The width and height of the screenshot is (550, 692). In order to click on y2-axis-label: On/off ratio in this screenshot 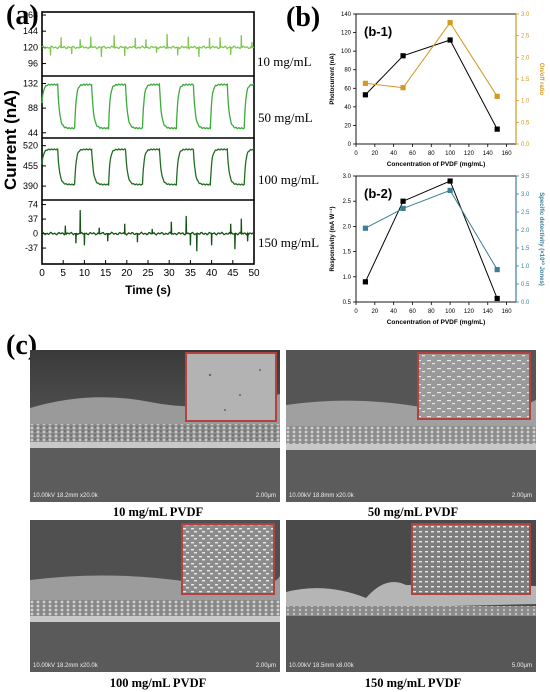, I will do `click(541, 79)`.